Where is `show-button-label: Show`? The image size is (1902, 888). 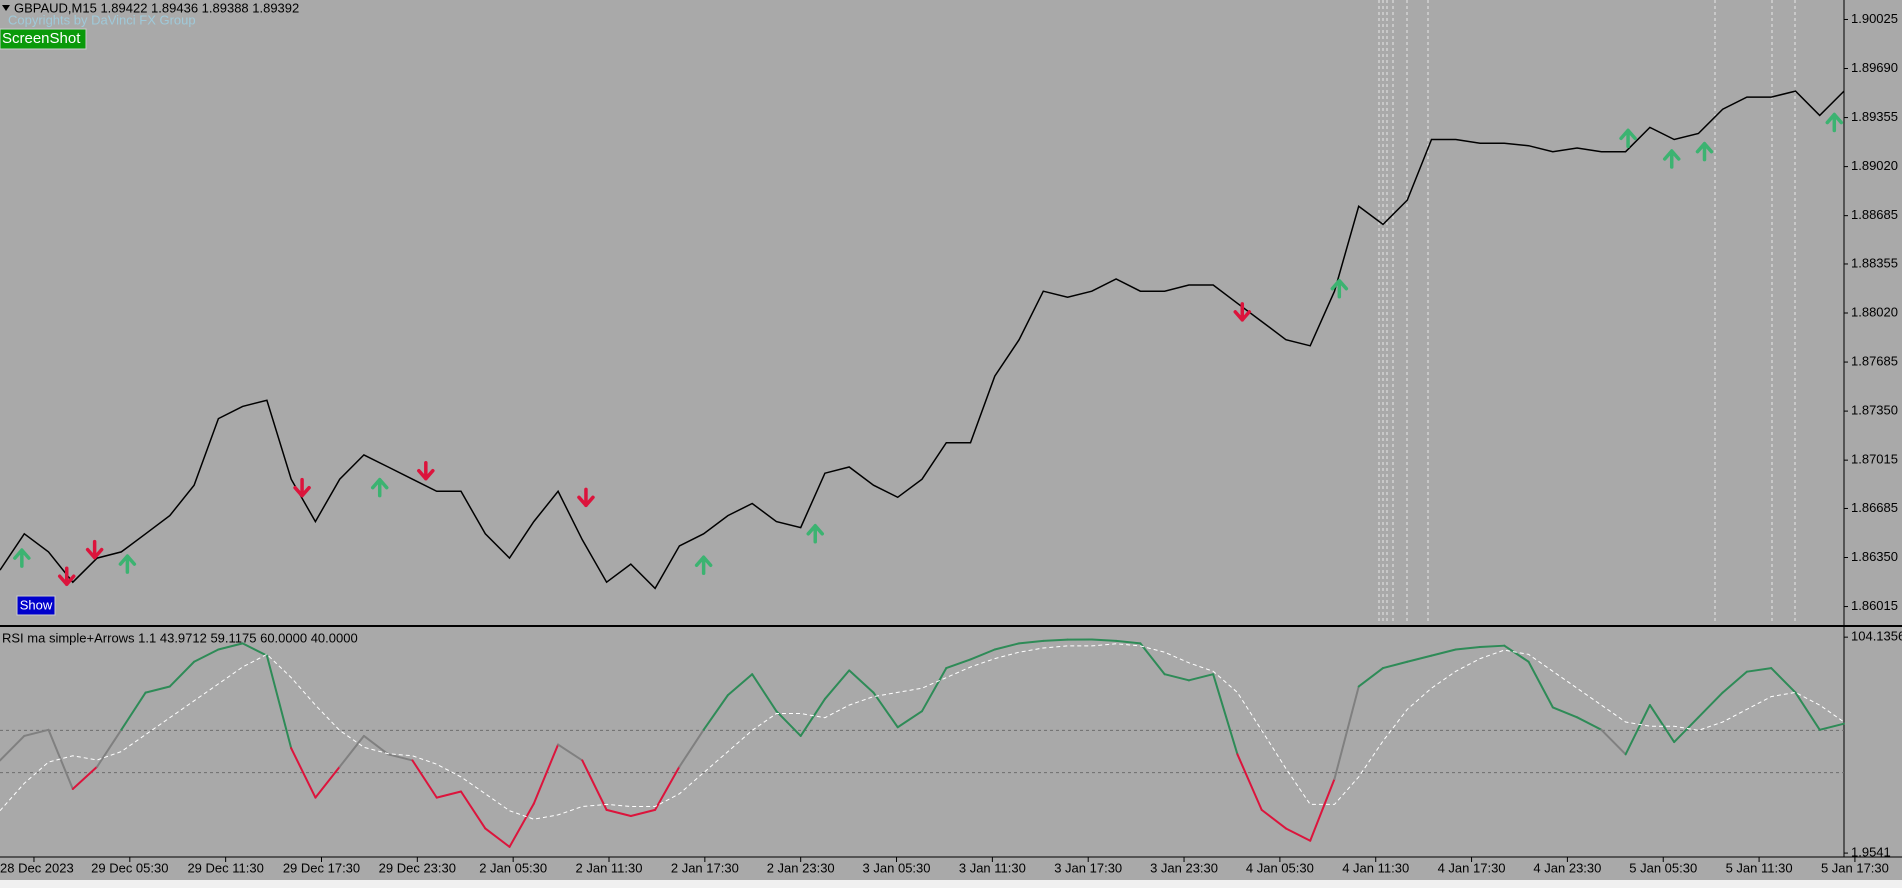 show-button-label: Show is located at coordinates (36, 604).